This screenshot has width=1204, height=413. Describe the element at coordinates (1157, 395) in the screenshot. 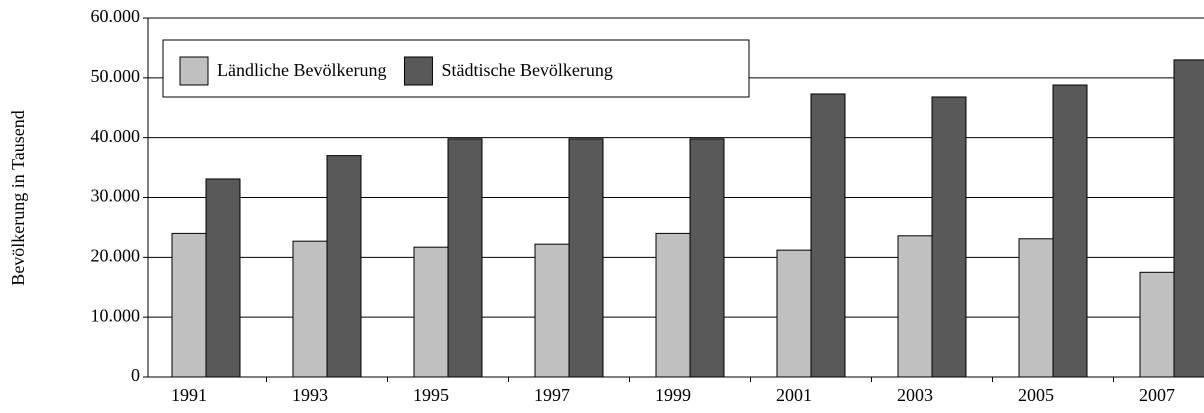

I see `x-tick-label: 2007` at that location.